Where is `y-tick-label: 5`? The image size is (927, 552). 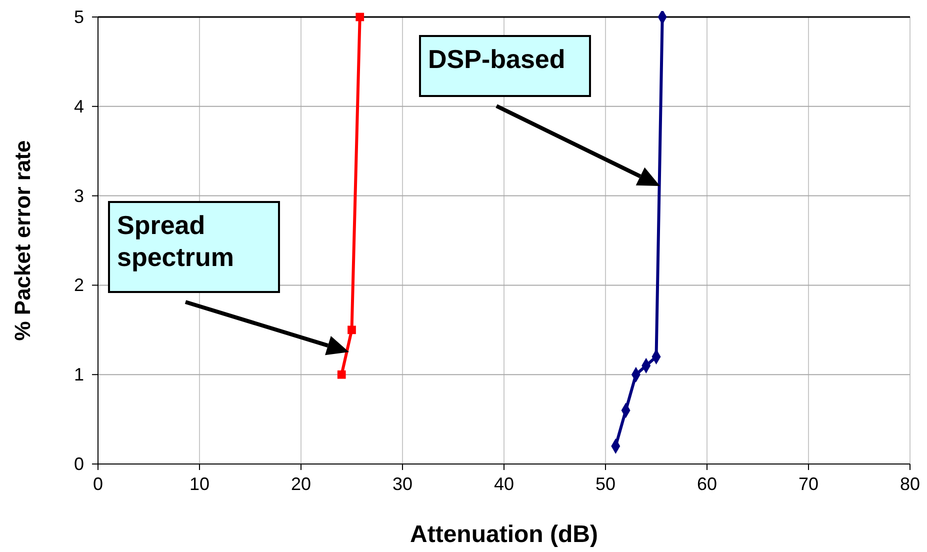
y-tick-label: 5 is located at coordinates (79, 17).